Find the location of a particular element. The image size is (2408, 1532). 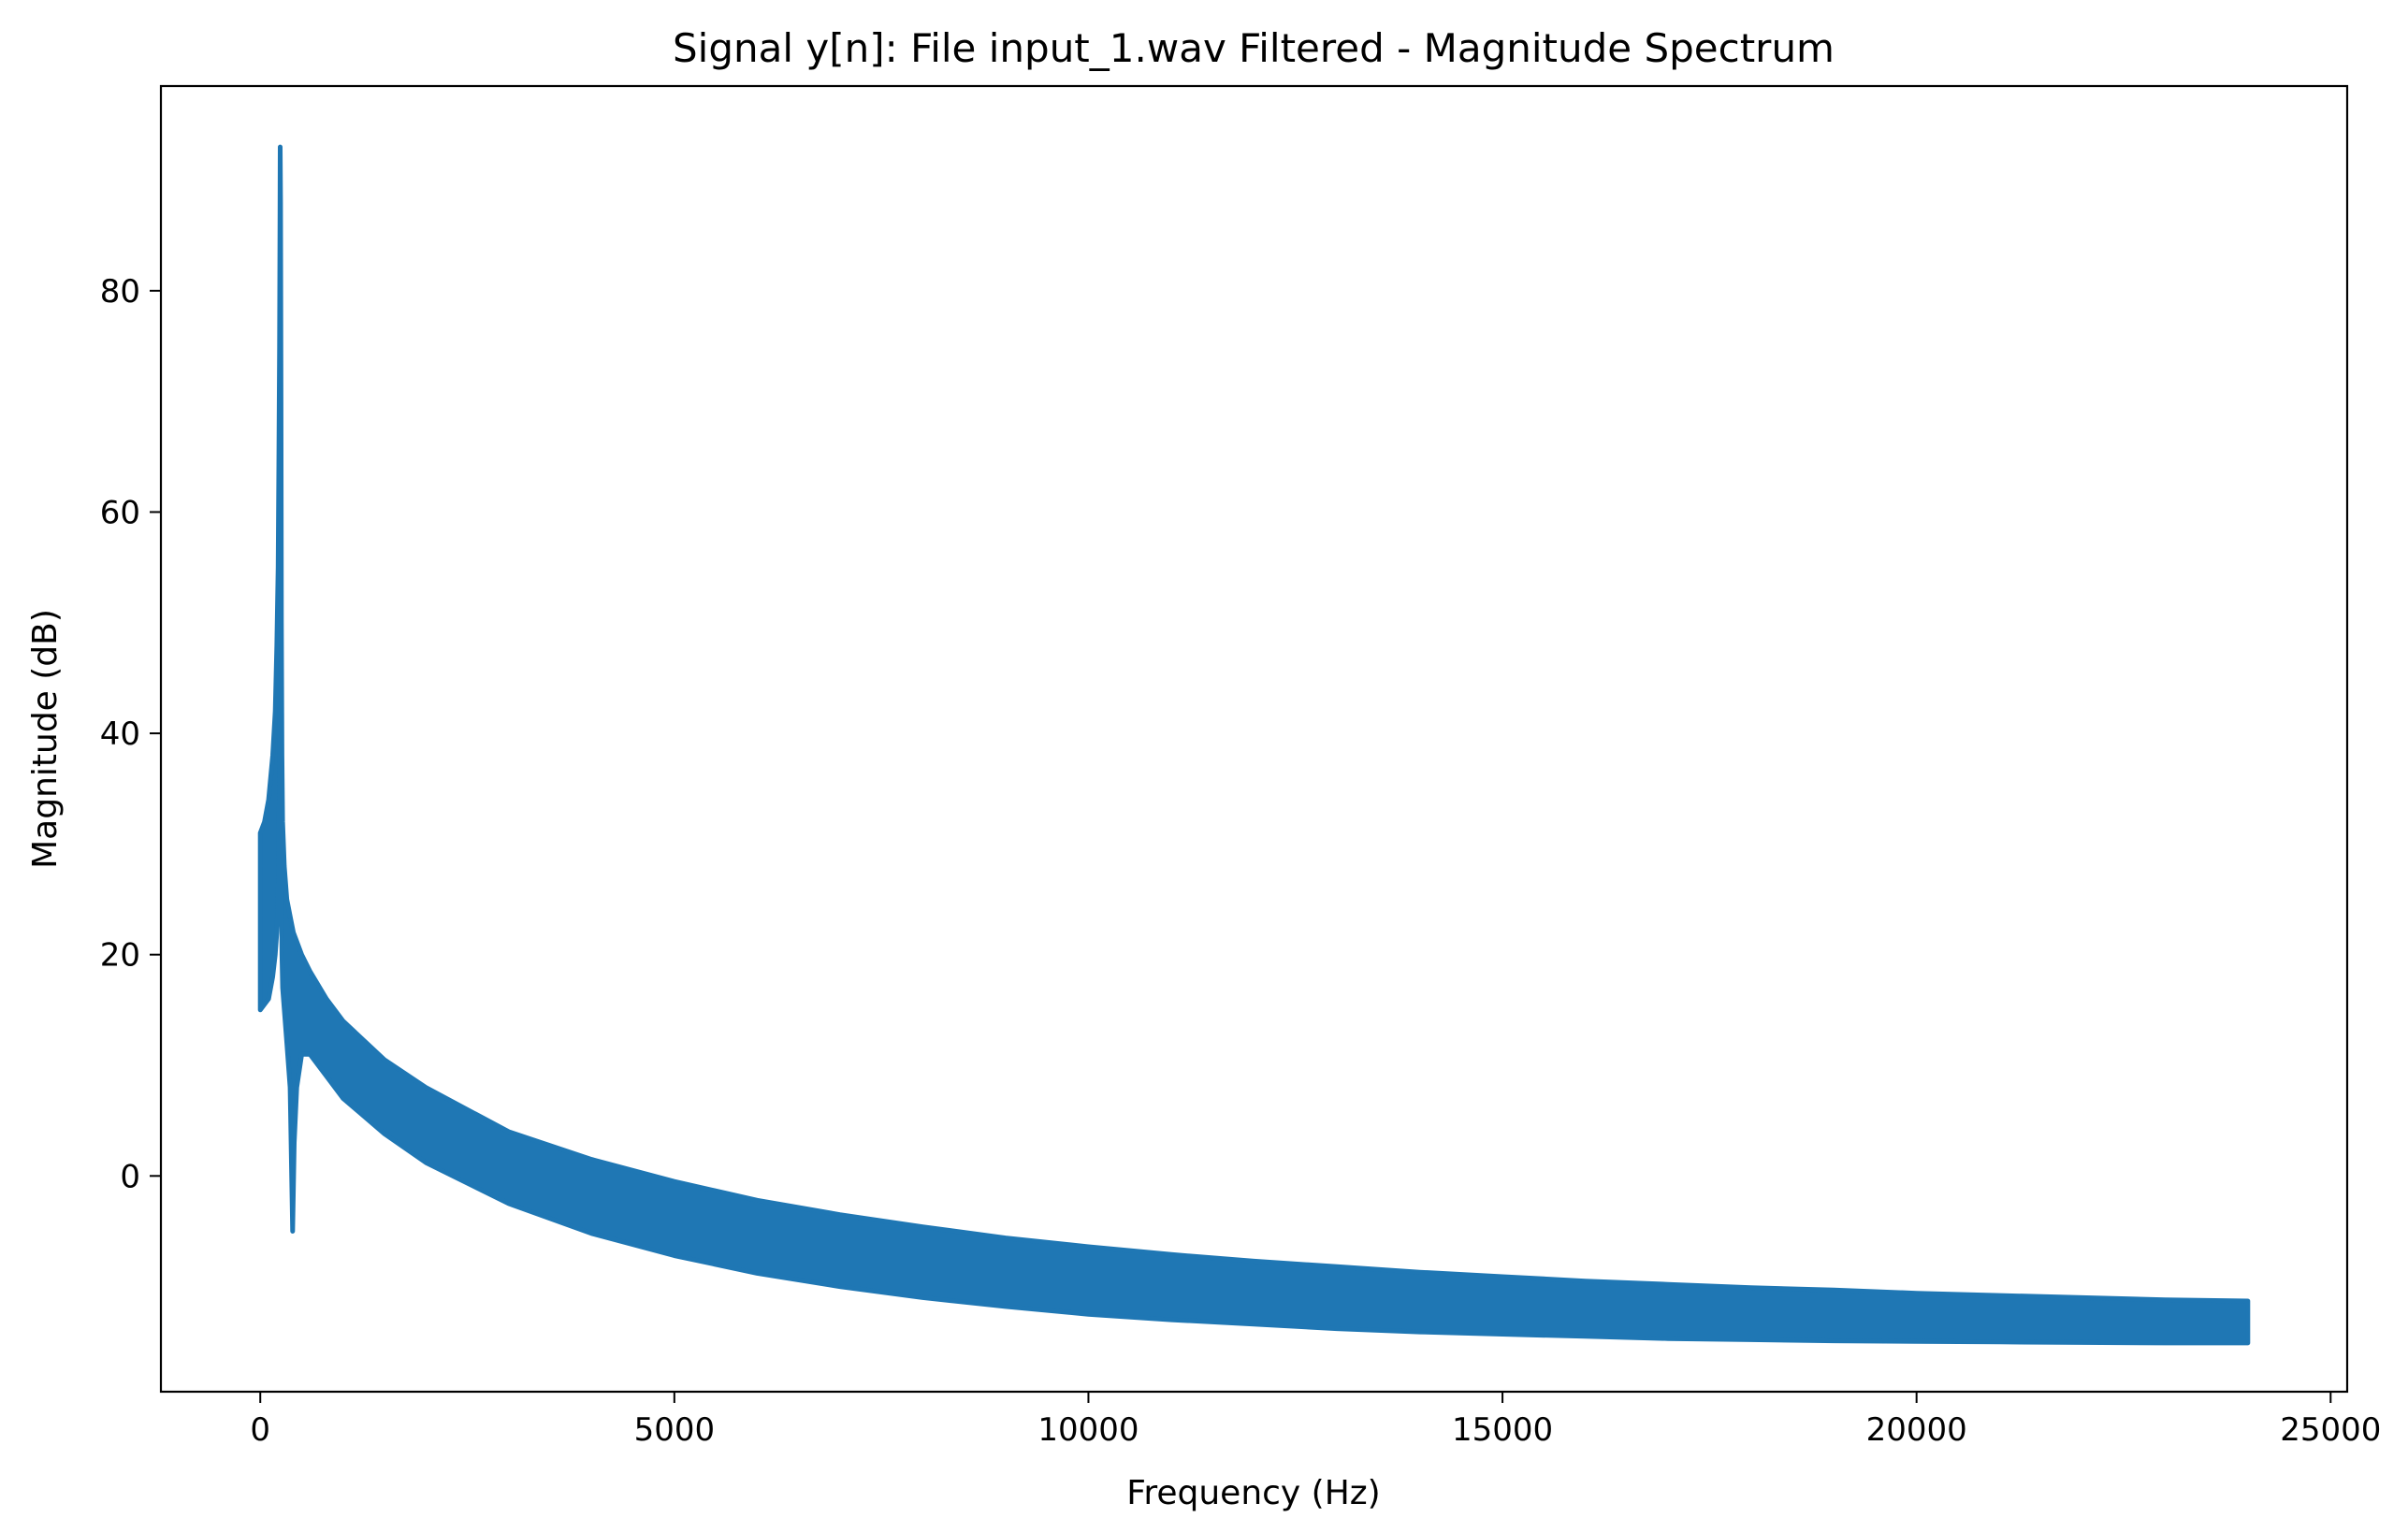

y-axis: 0 20 40 60 80 is located at coordinates (130, 734).